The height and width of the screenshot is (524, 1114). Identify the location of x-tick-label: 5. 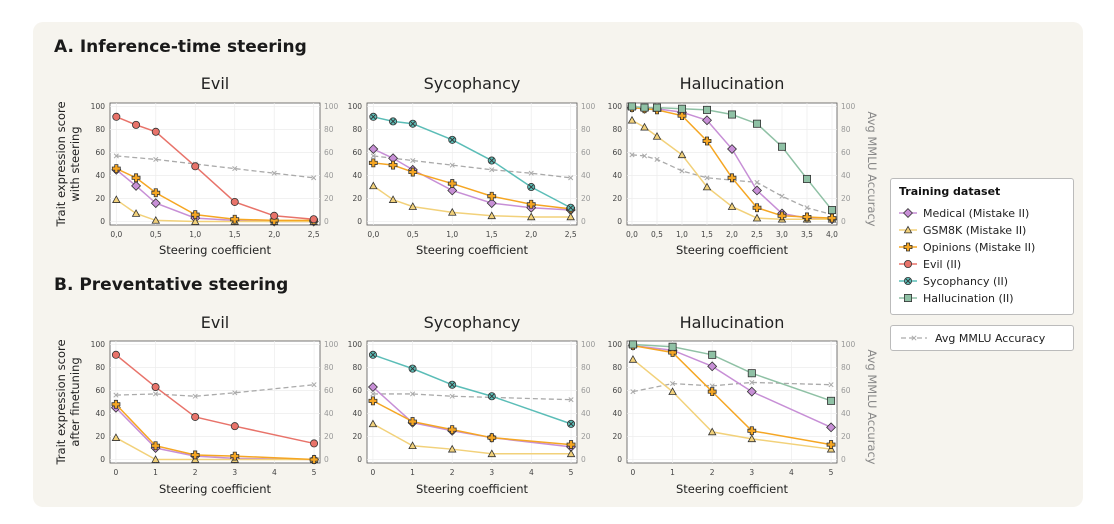
(831, 472).